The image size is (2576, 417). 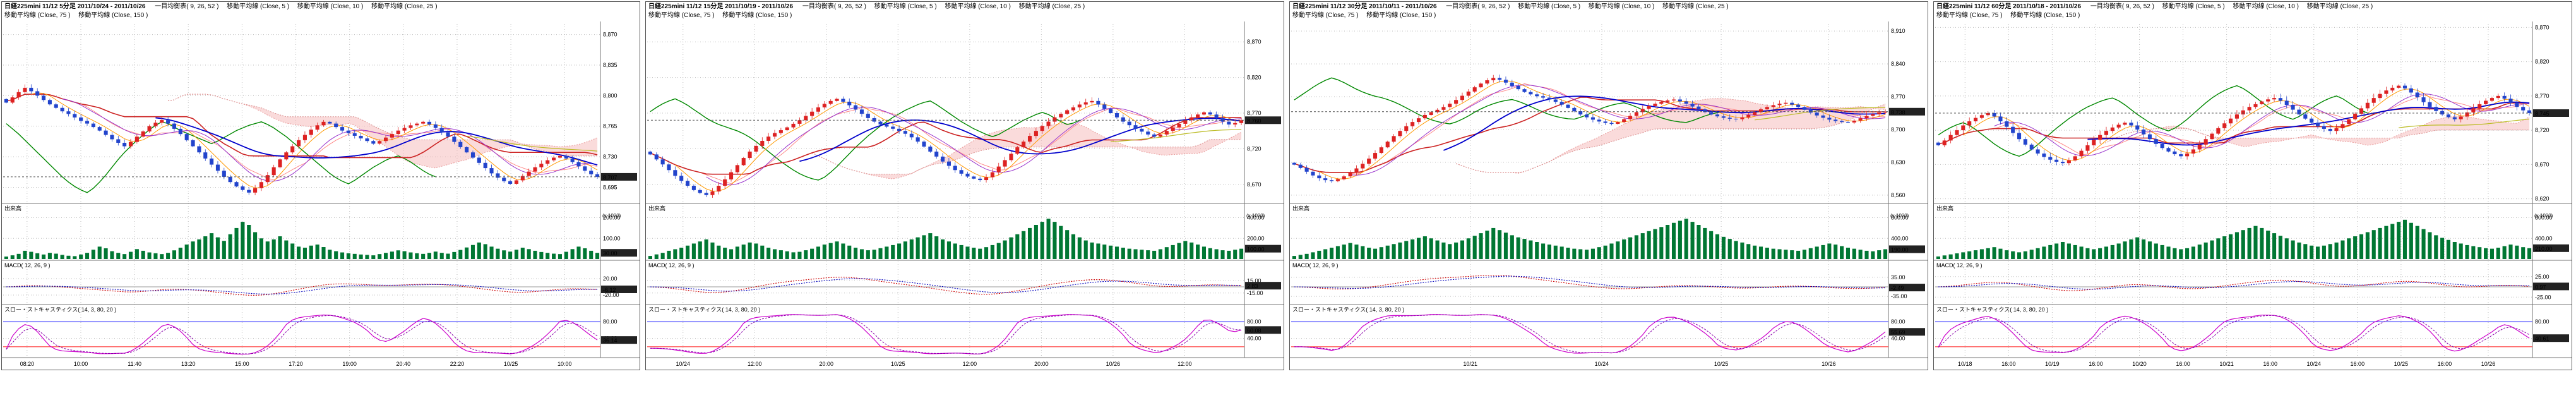 I want to click on svg-text: 190.00, so click(x=1900, y=249).